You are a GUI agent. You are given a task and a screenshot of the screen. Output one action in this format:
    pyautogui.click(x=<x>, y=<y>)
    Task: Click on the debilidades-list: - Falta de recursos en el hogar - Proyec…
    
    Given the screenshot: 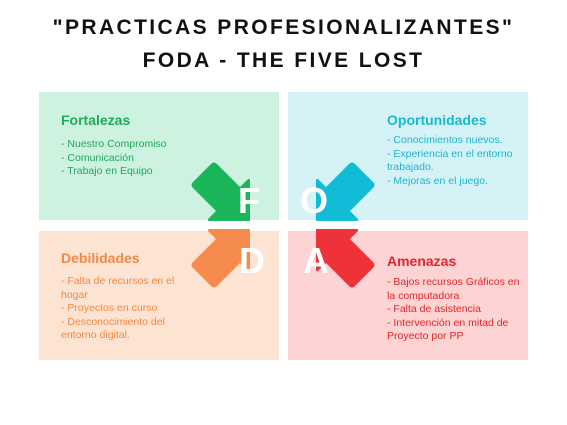 What is the action you would take?
    pyautogui.click(x=126, y=309)
    